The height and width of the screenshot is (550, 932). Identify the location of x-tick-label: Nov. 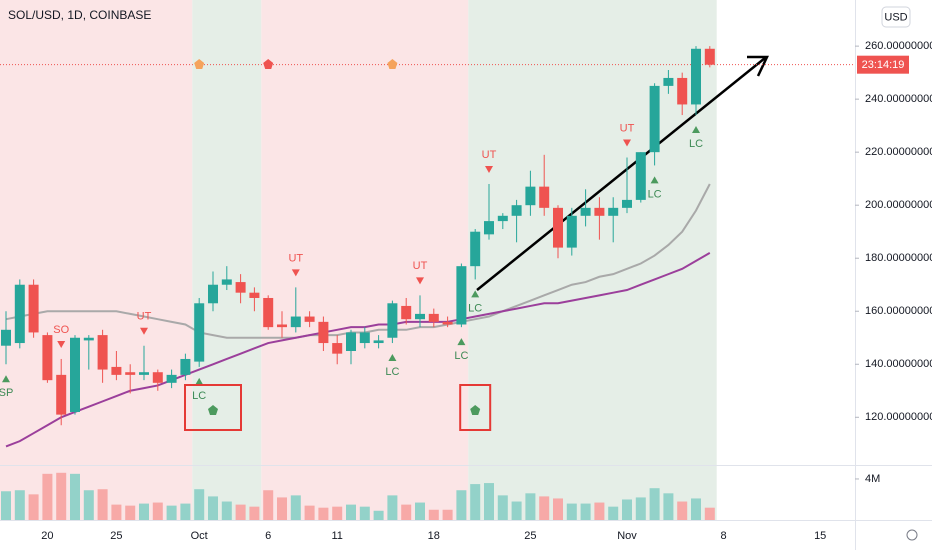
(627, 536).